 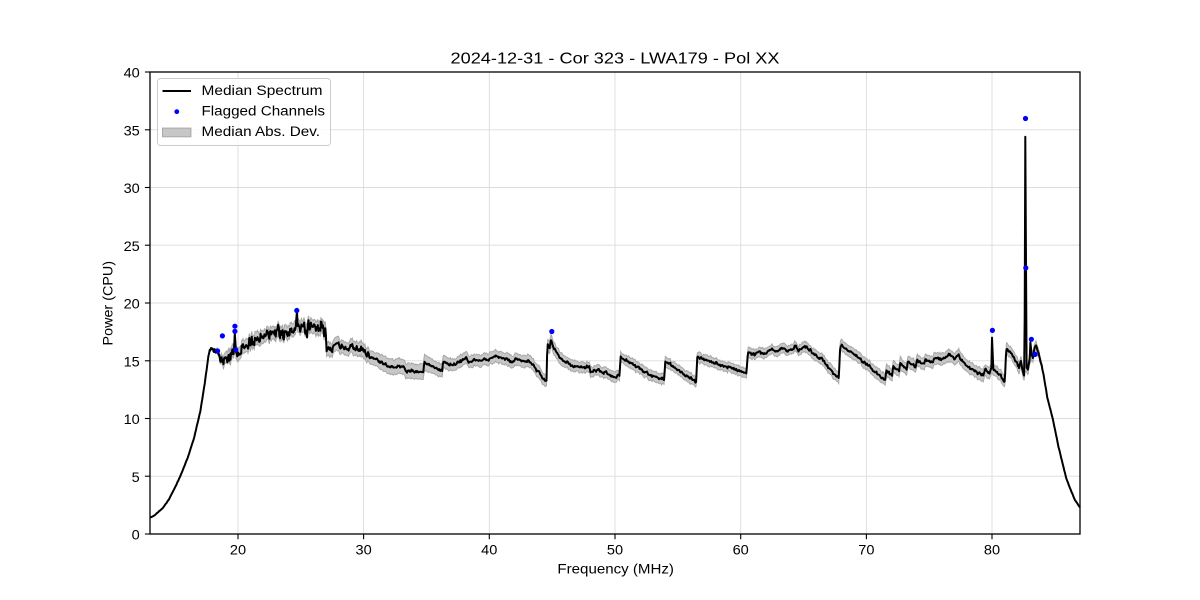 What do you see at coordinates (132, 361) in the screenshot?
I see `svg-text: 15` at bounding box center [132, 361].